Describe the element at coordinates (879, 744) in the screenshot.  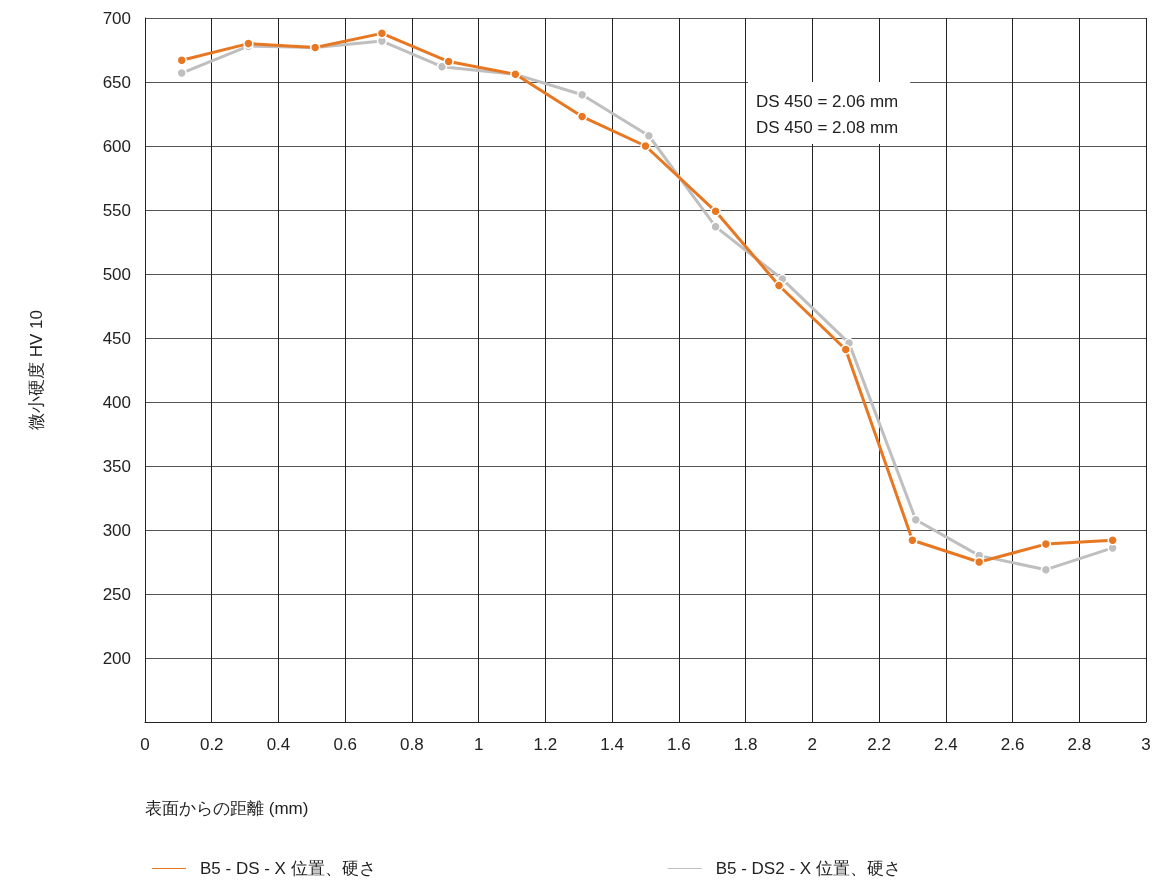
I see `x-tick-label: 2.2` at that location.